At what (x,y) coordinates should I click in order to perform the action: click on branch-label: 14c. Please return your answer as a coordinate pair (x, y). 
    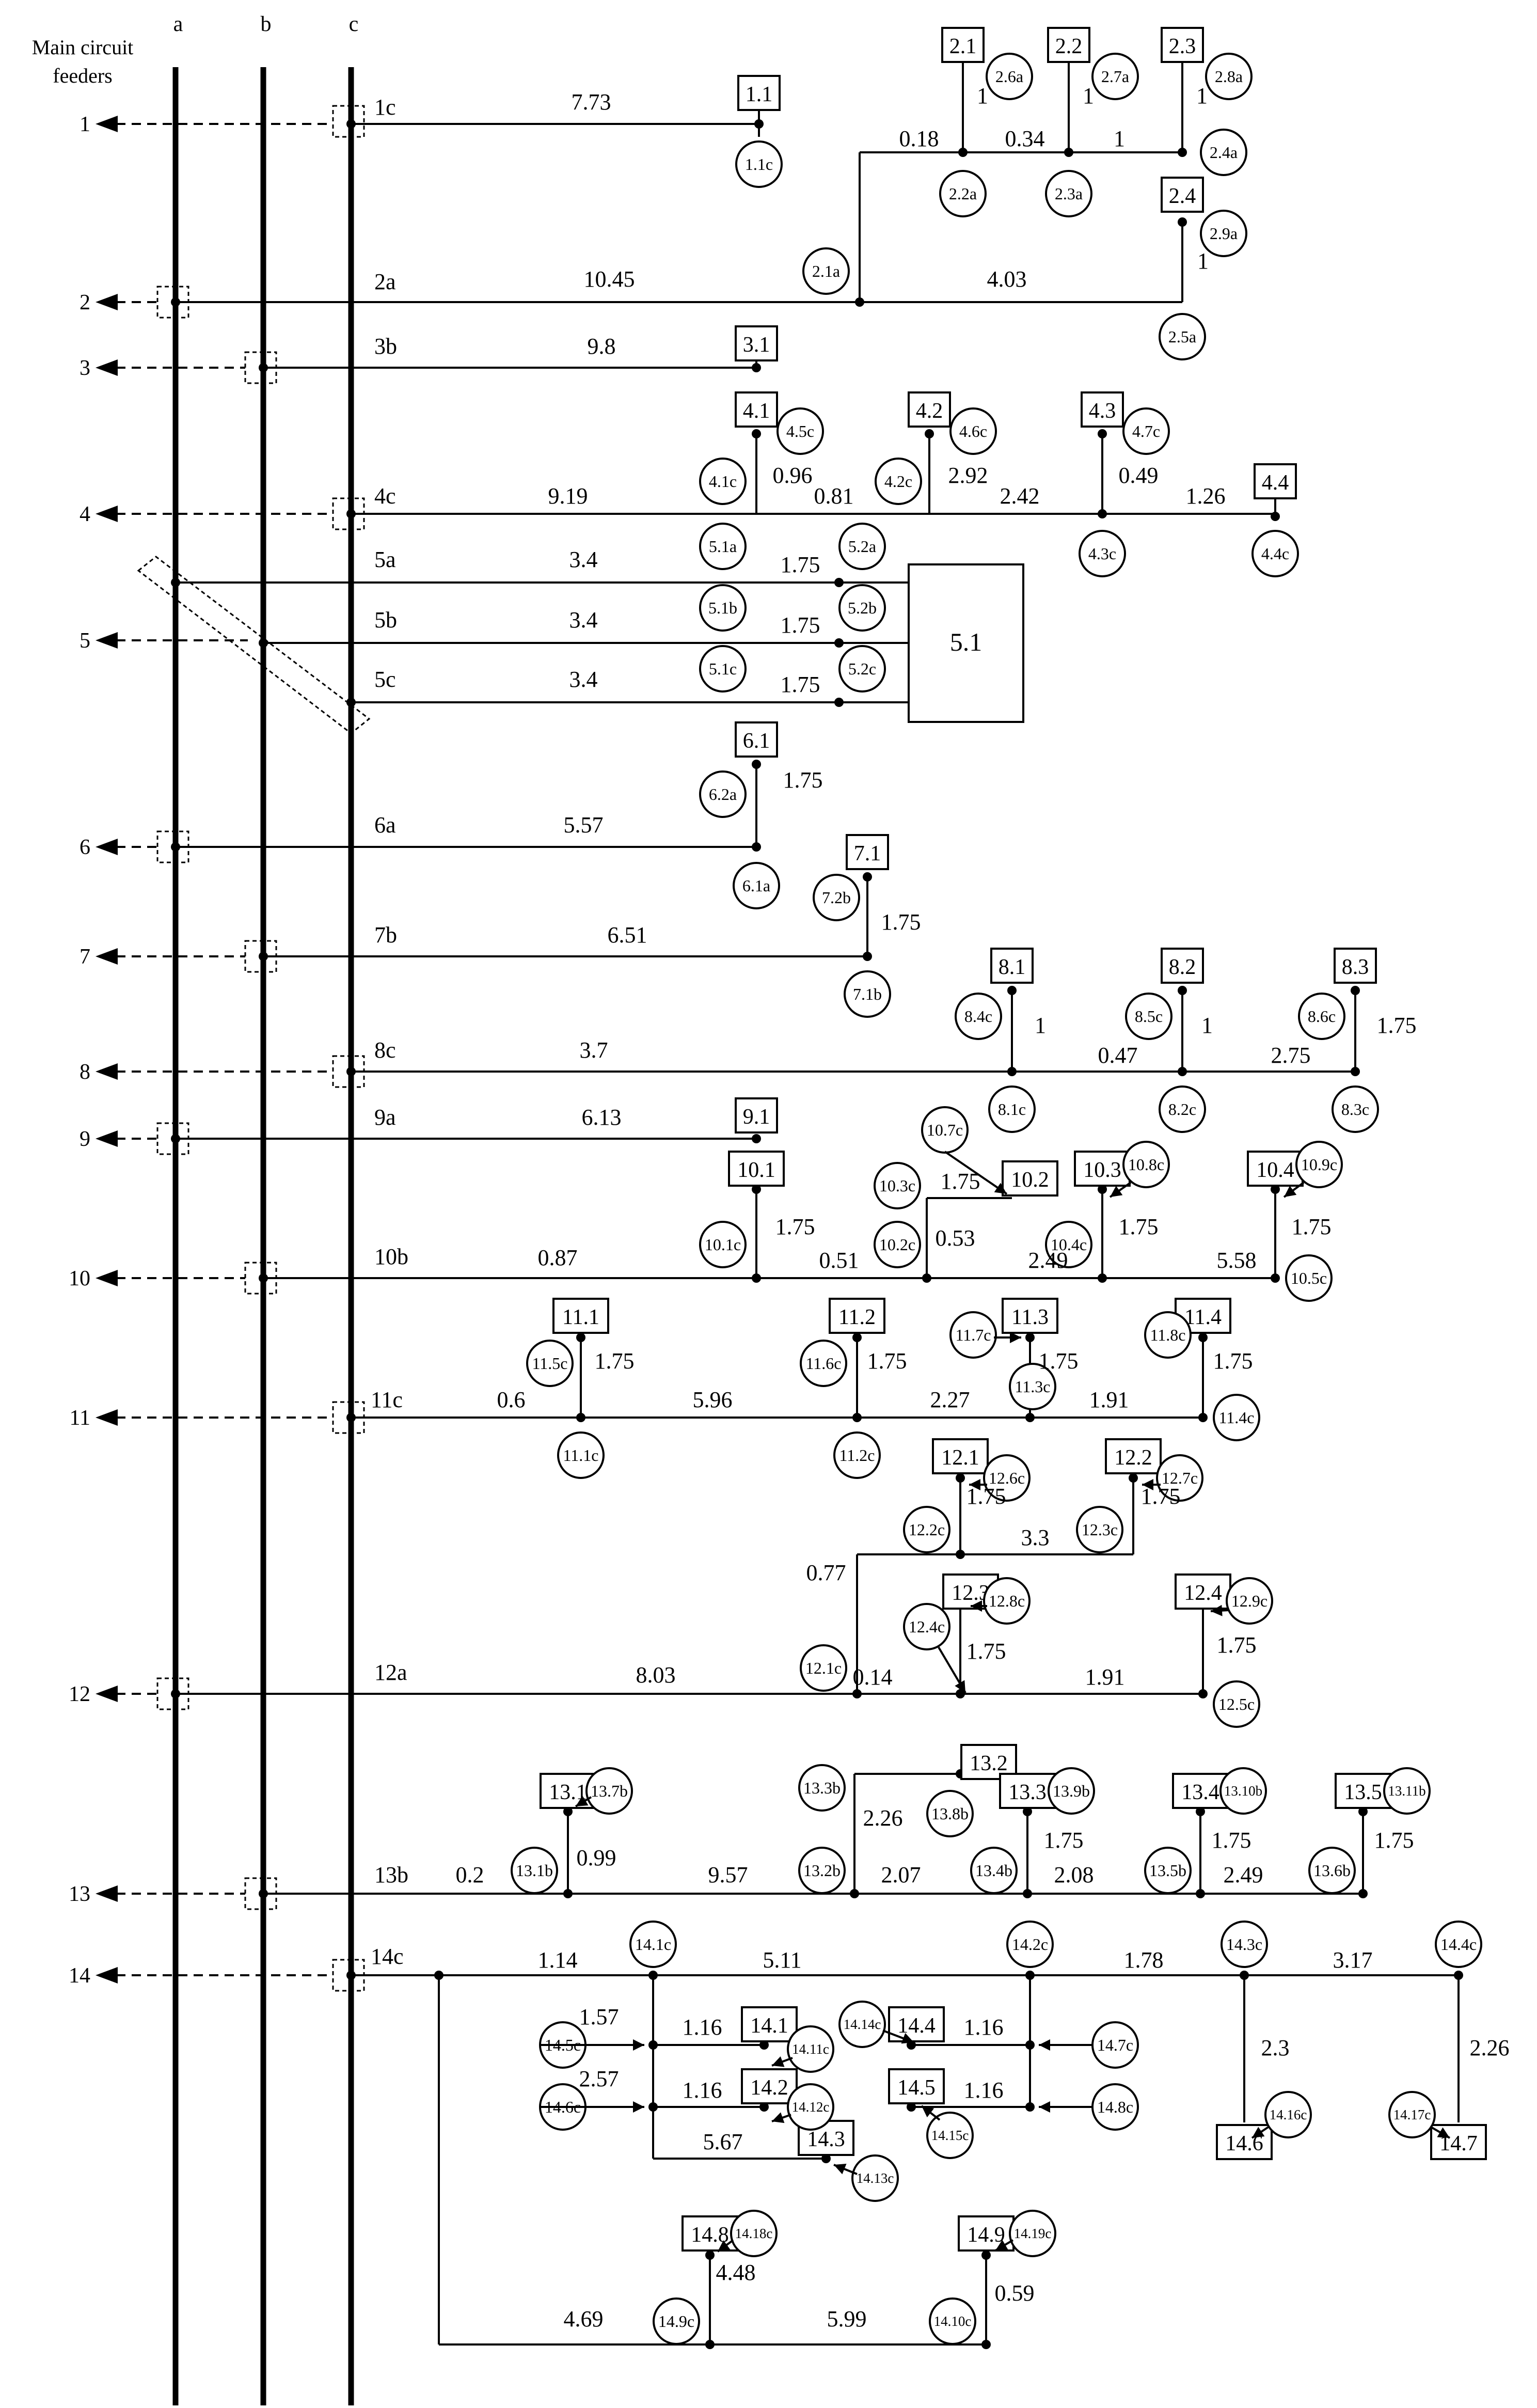
    Looking at the image, I should click on (387, 1956).